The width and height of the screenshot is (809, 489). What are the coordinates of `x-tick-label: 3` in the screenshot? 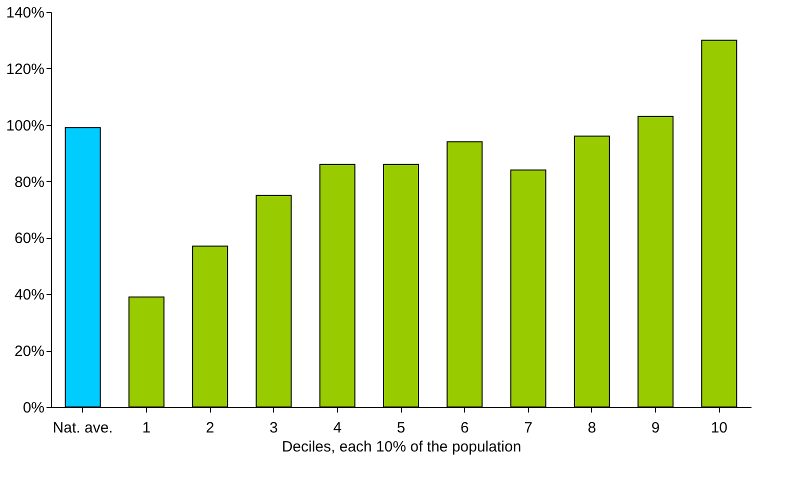 It's located at (274, 428).